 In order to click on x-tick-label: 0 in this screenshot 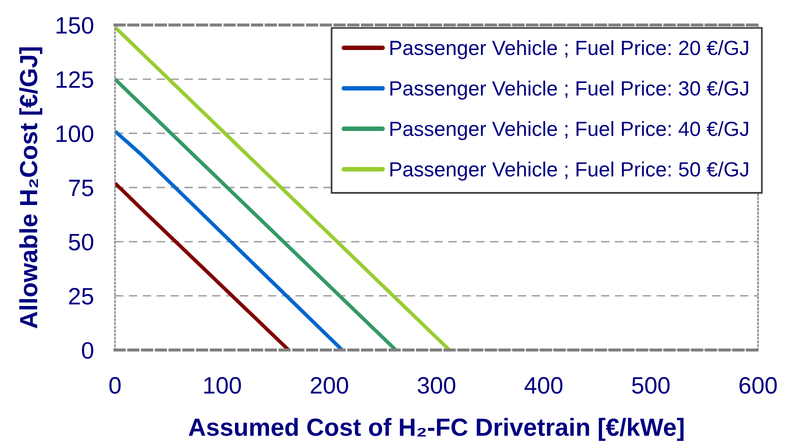, I will do `click(115, 385)`.